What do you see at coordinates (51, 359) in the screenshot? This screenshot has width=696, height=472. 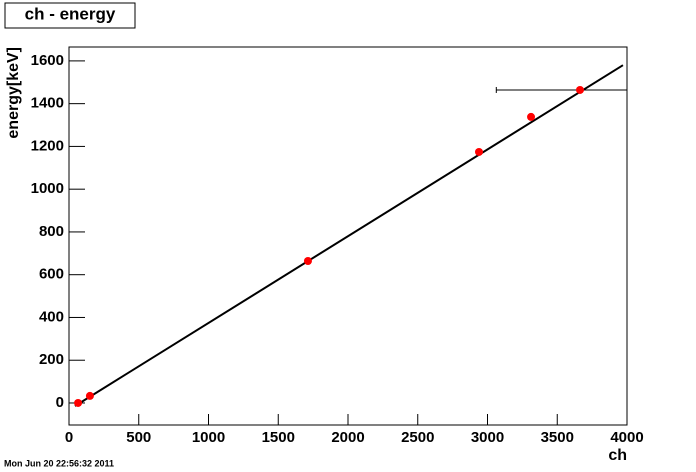 I see `y-tick-label: 200` at bounding box center [51, 359].